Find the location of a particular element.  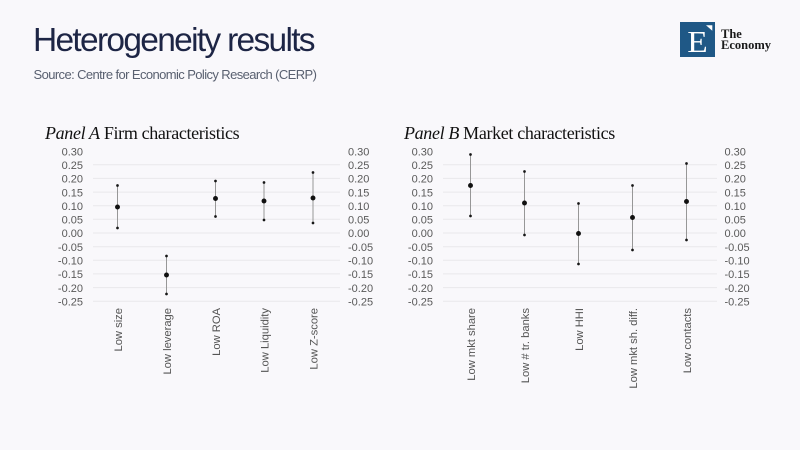

svg-text: Low mkt sh. diff. is located at coordinates (634, 348).